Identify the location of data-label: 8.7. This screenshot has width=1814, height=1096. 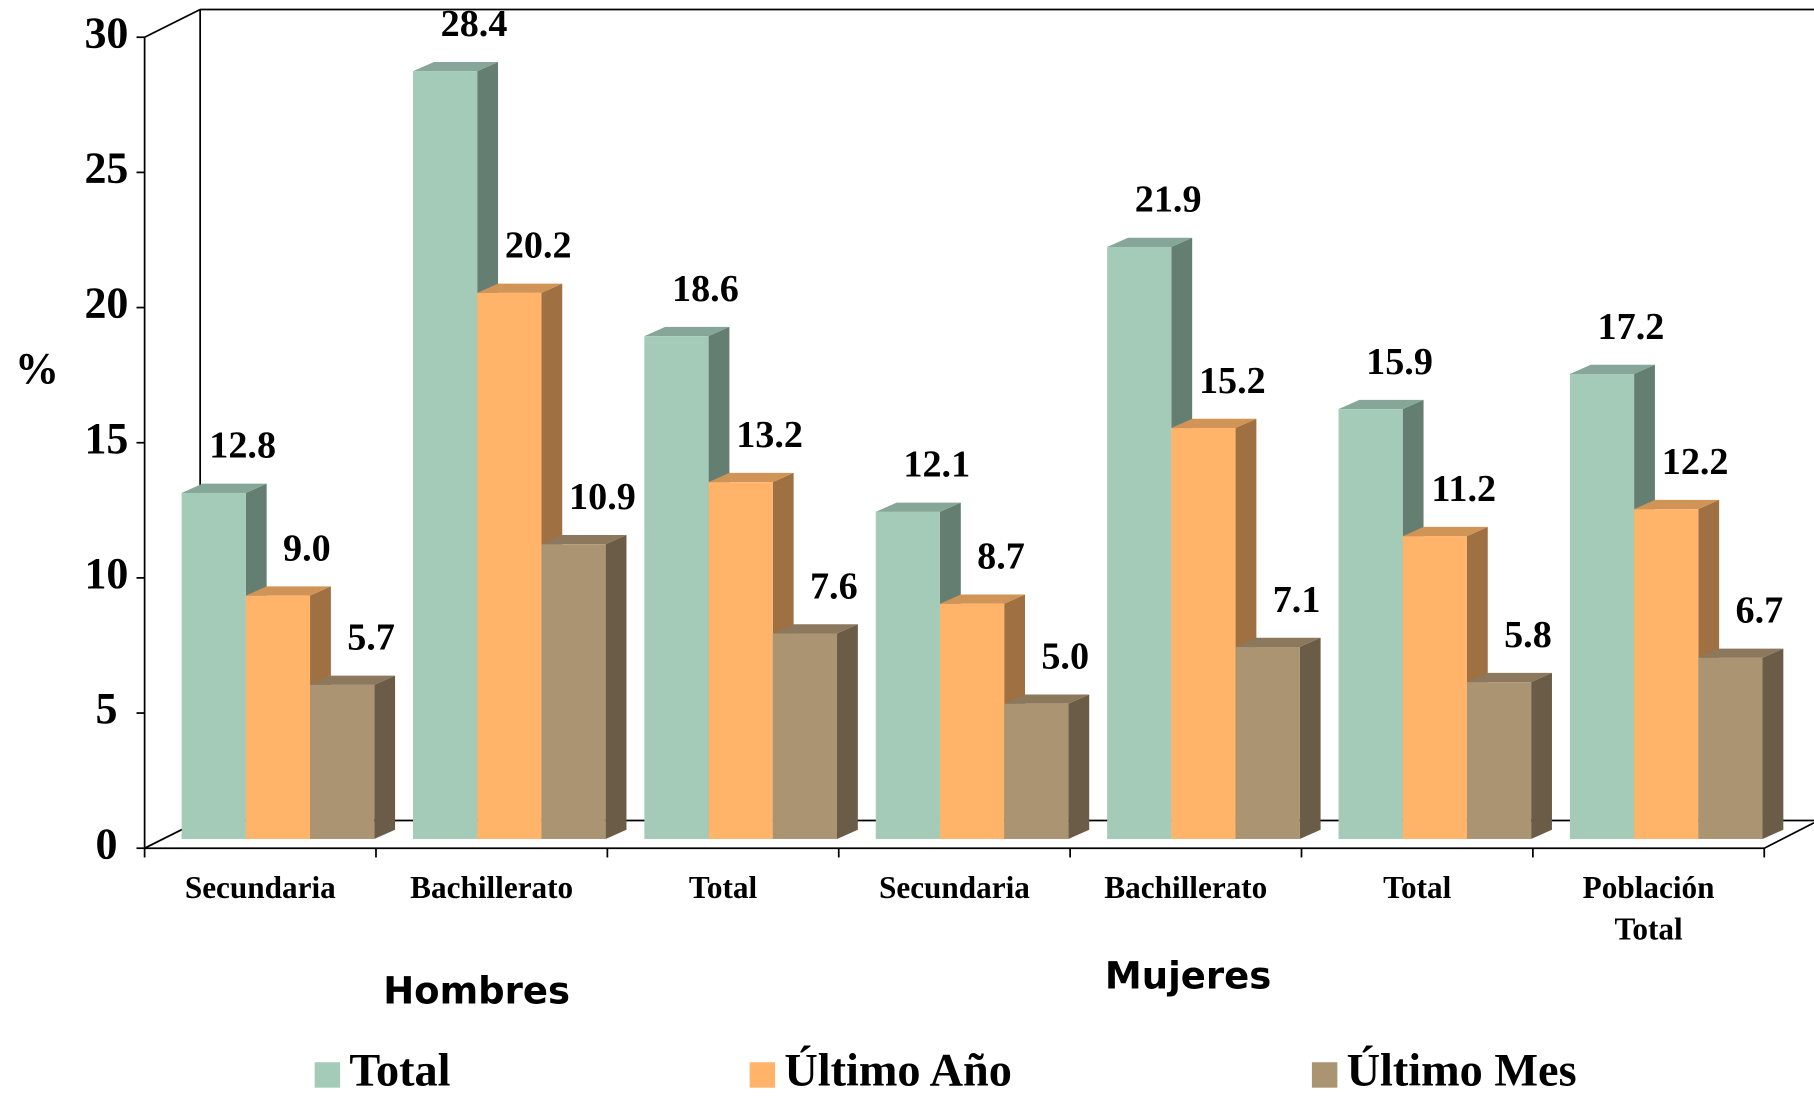
(1001, 557).